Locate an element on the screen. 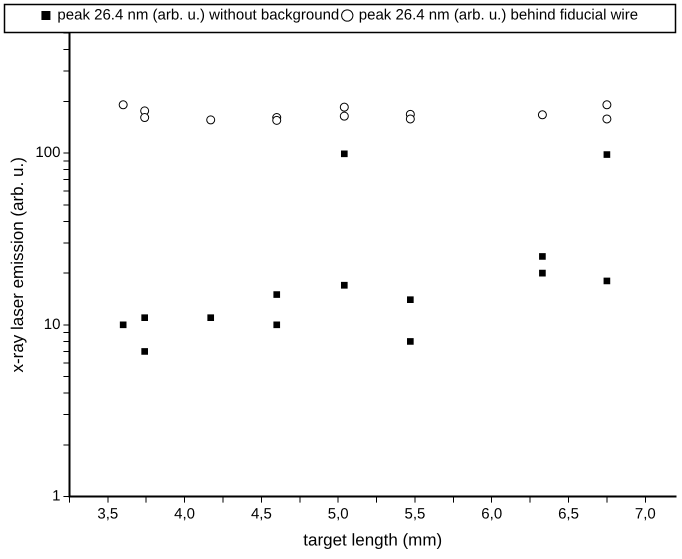 The width and height of the screenshot is (682, 559). y-tick-label: 10 is located at coordinates (52, 324).